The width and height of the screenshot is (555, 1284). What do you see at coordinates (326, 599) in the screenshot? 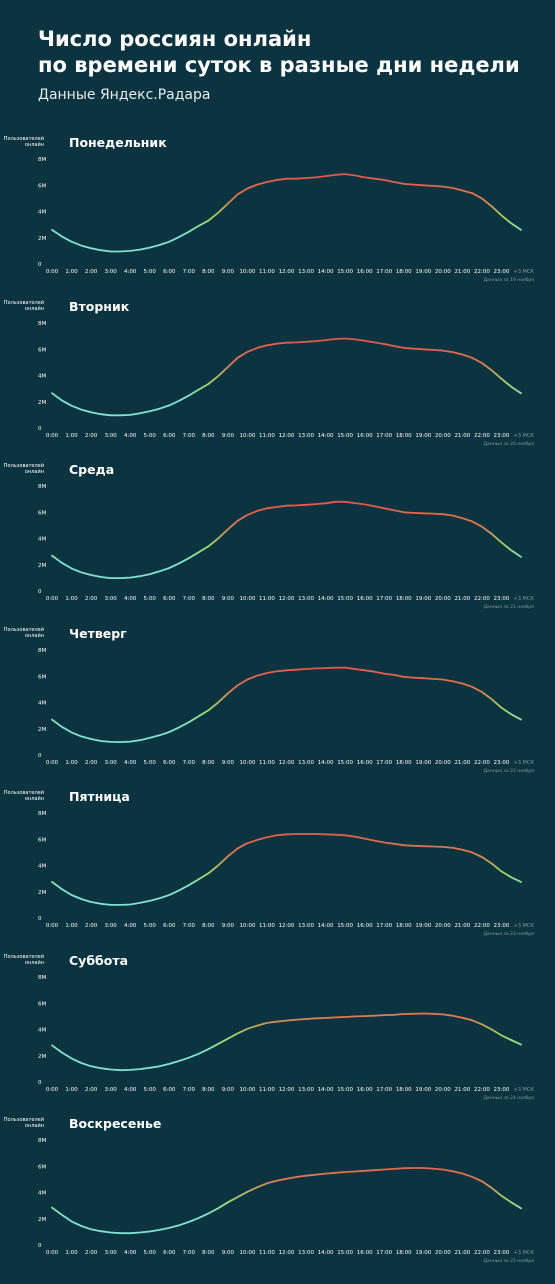
I see `x-tick-label: 14:00` at bounding box center [326, 599].